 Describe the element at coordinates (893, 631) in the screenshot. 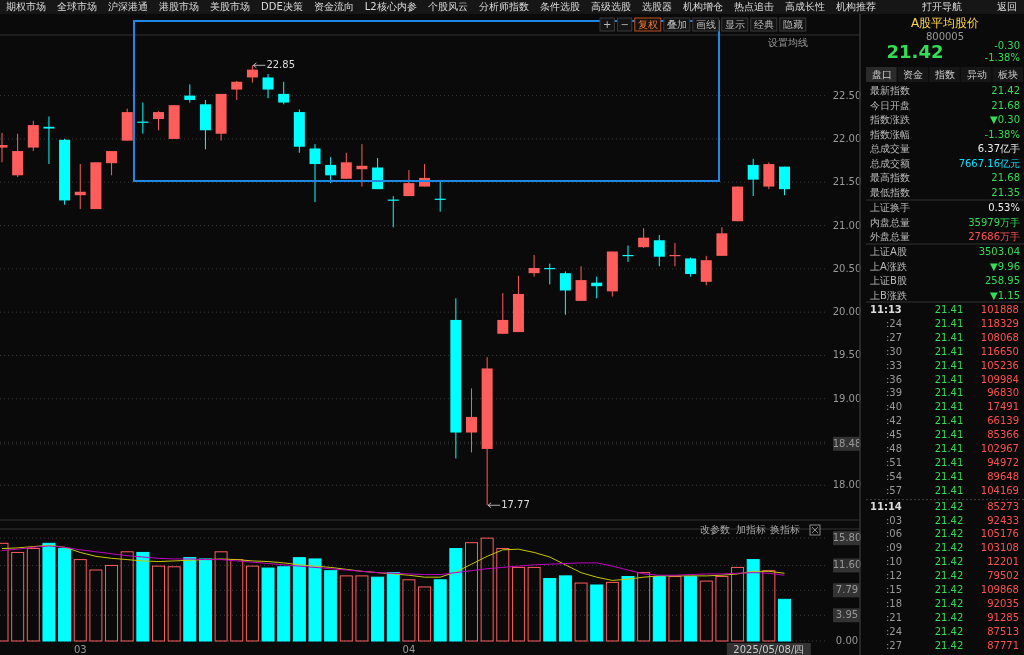

I see `text: :24` at that location.